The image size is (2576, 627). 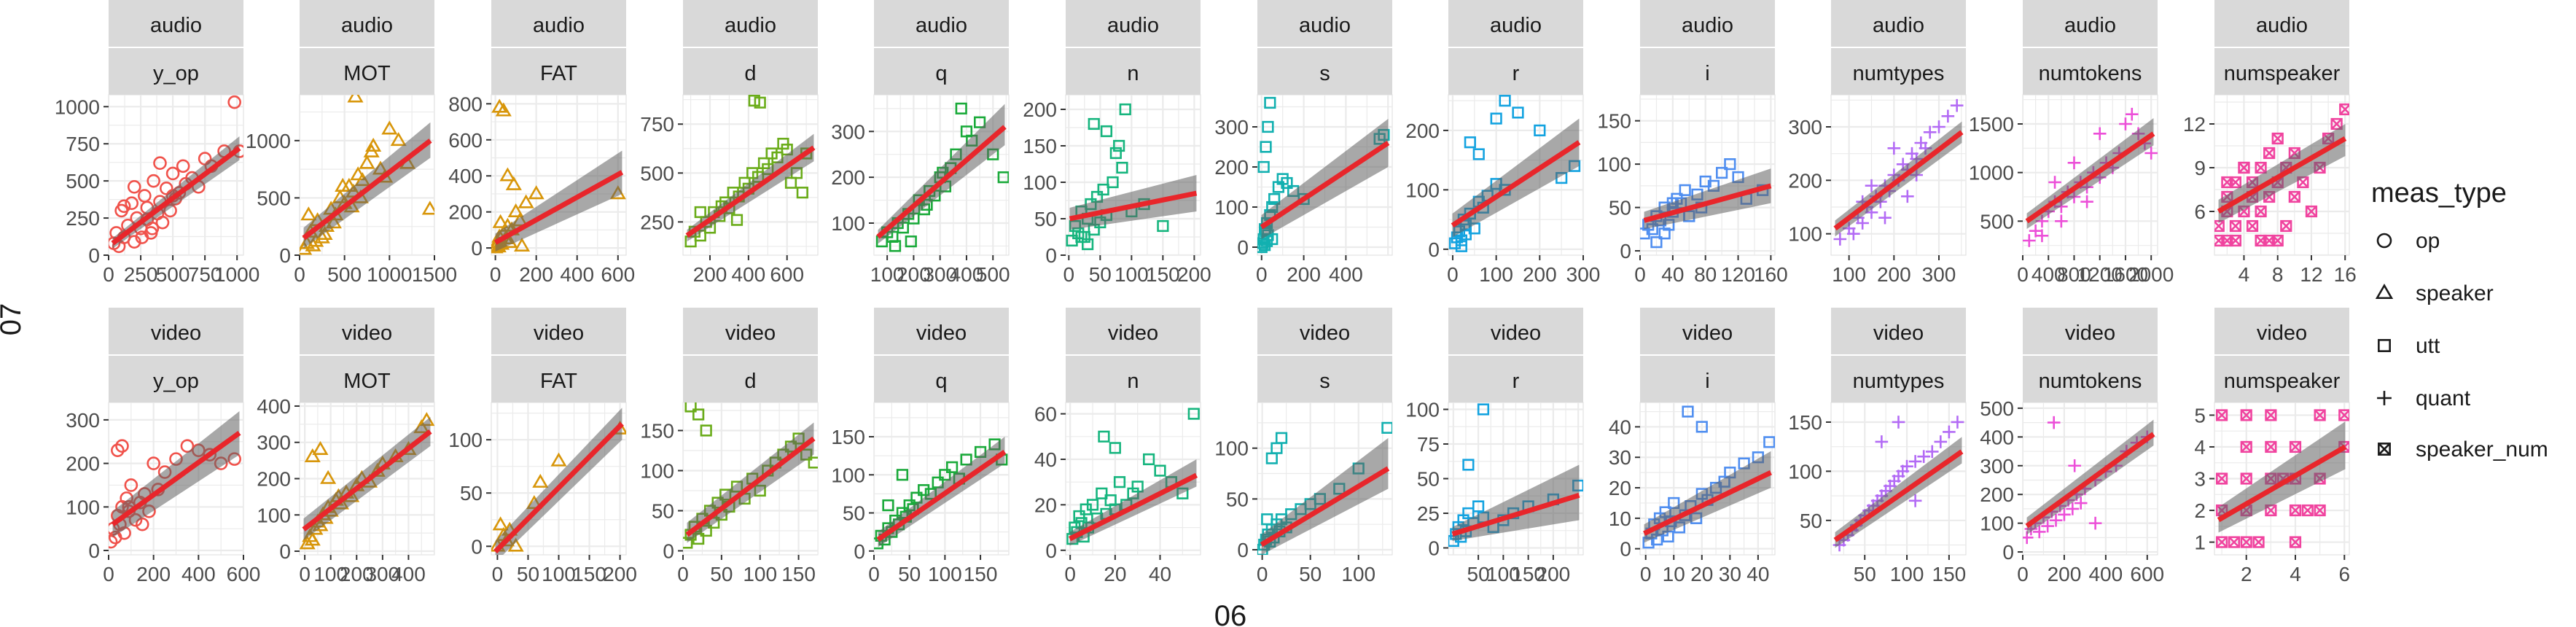 What do you see at coordinates (1346, 274) in the screenshot?
I see `x-tick-label: 400` at bounding box center [1346, 274].